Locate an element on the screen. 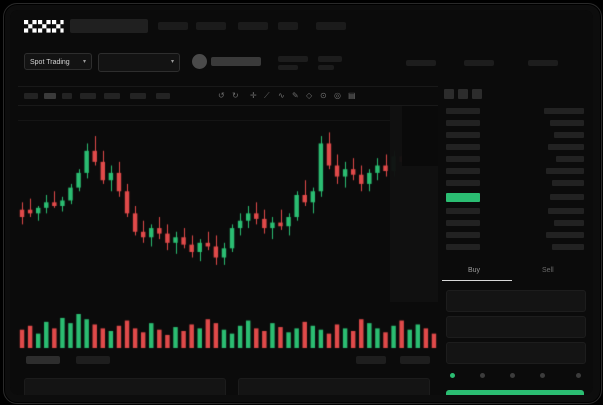 This screenshot has width=603, height=405. volume-chart is located at coordinates (228, 330).